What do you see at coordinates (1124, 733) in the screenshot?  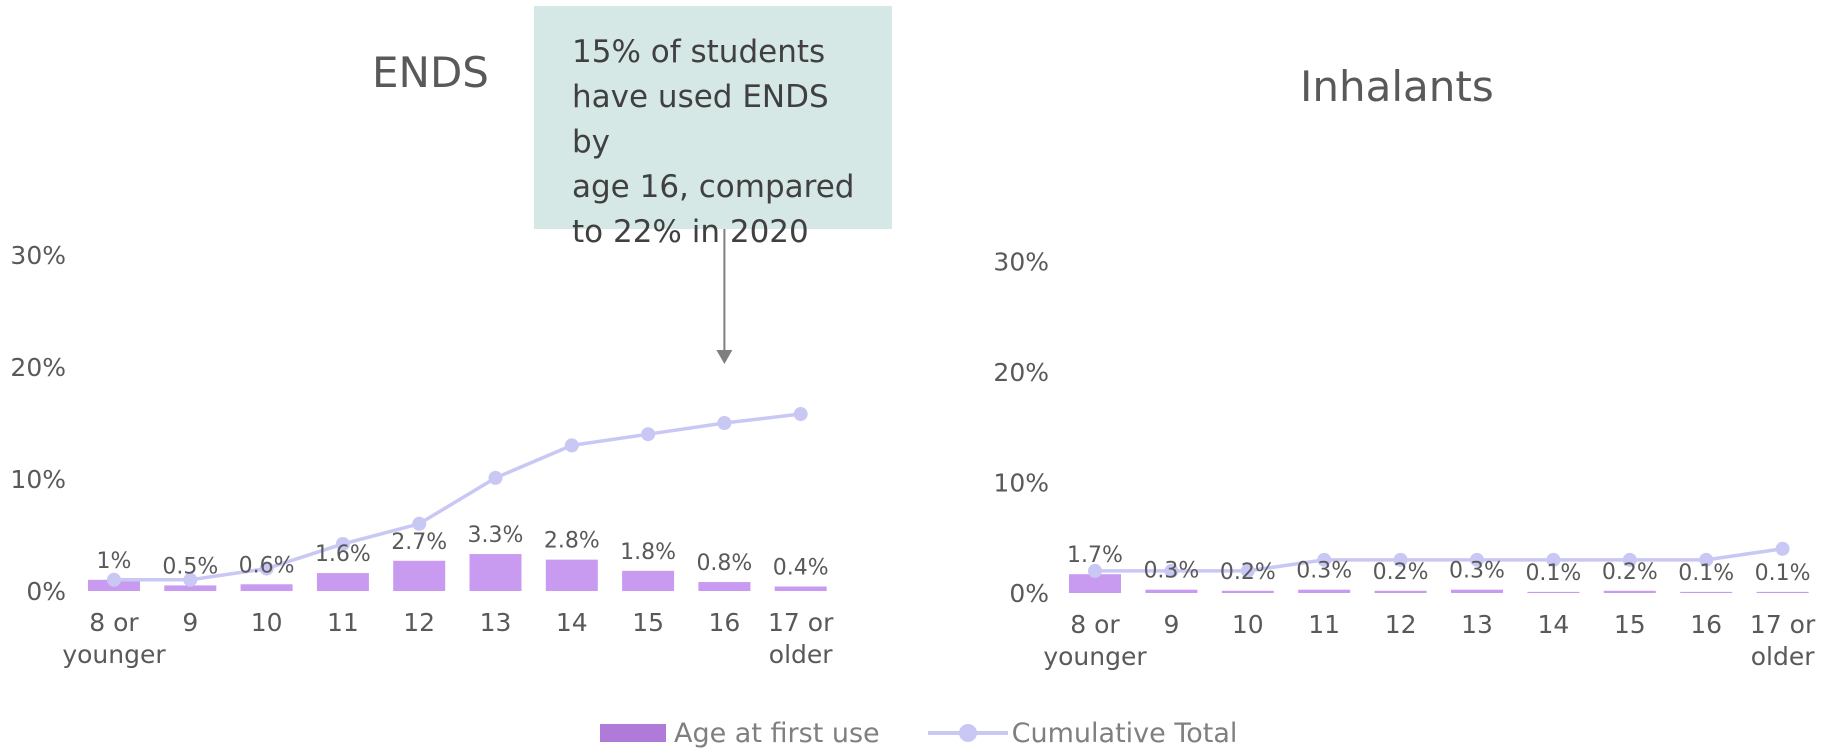 I see `legend-line-label: Cumulative Total` at bounding box center [1124, 733].